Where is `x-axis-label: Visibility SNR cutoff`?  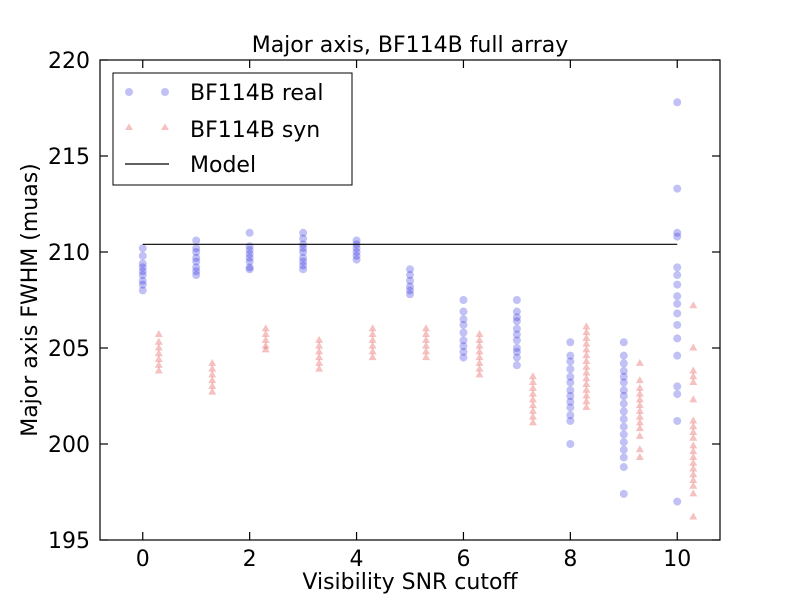 x-axis-label: Visibility SNR cutoff is located at coordinates (410, 582).